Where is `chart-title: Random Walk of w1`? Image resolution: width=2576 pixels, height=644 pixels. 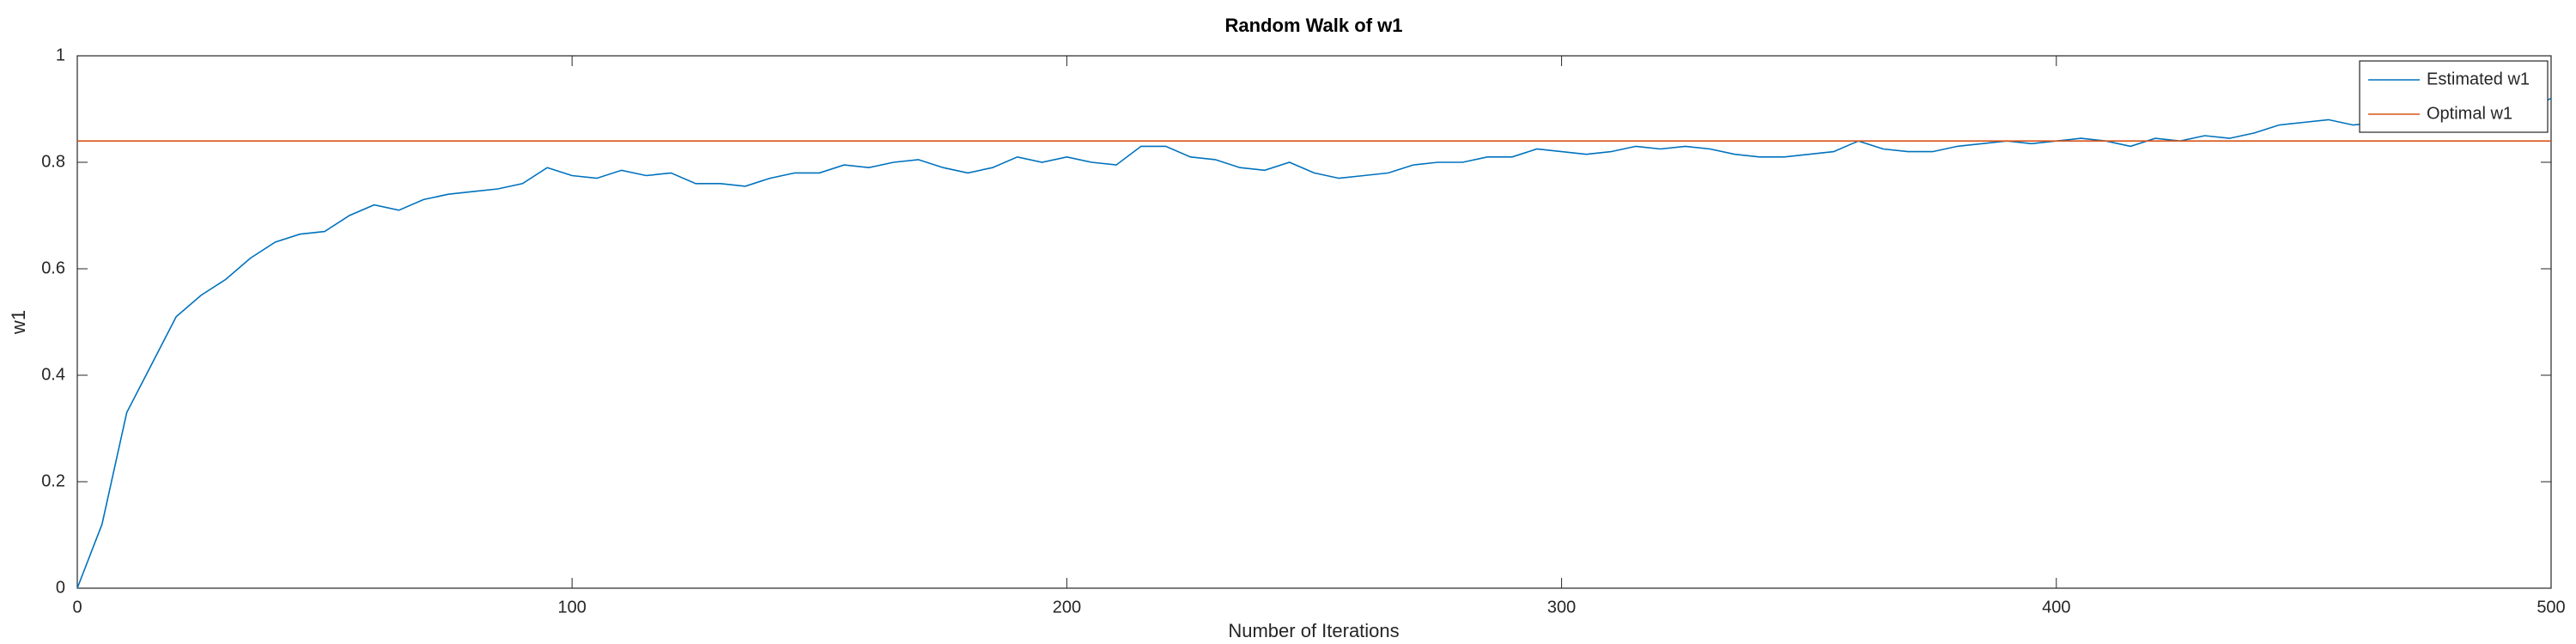 chart-title: Random Walk of w1 is located at coordinates (1314, 25).